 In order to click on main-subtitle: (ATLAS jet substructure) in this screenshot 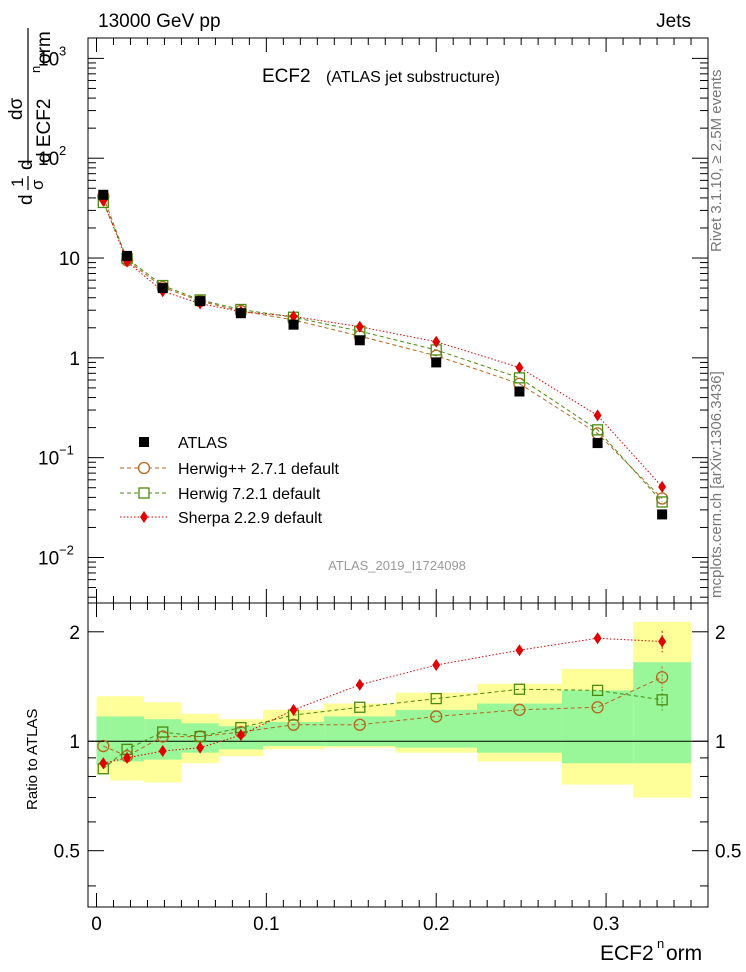, I will do `click(413, 77)`.